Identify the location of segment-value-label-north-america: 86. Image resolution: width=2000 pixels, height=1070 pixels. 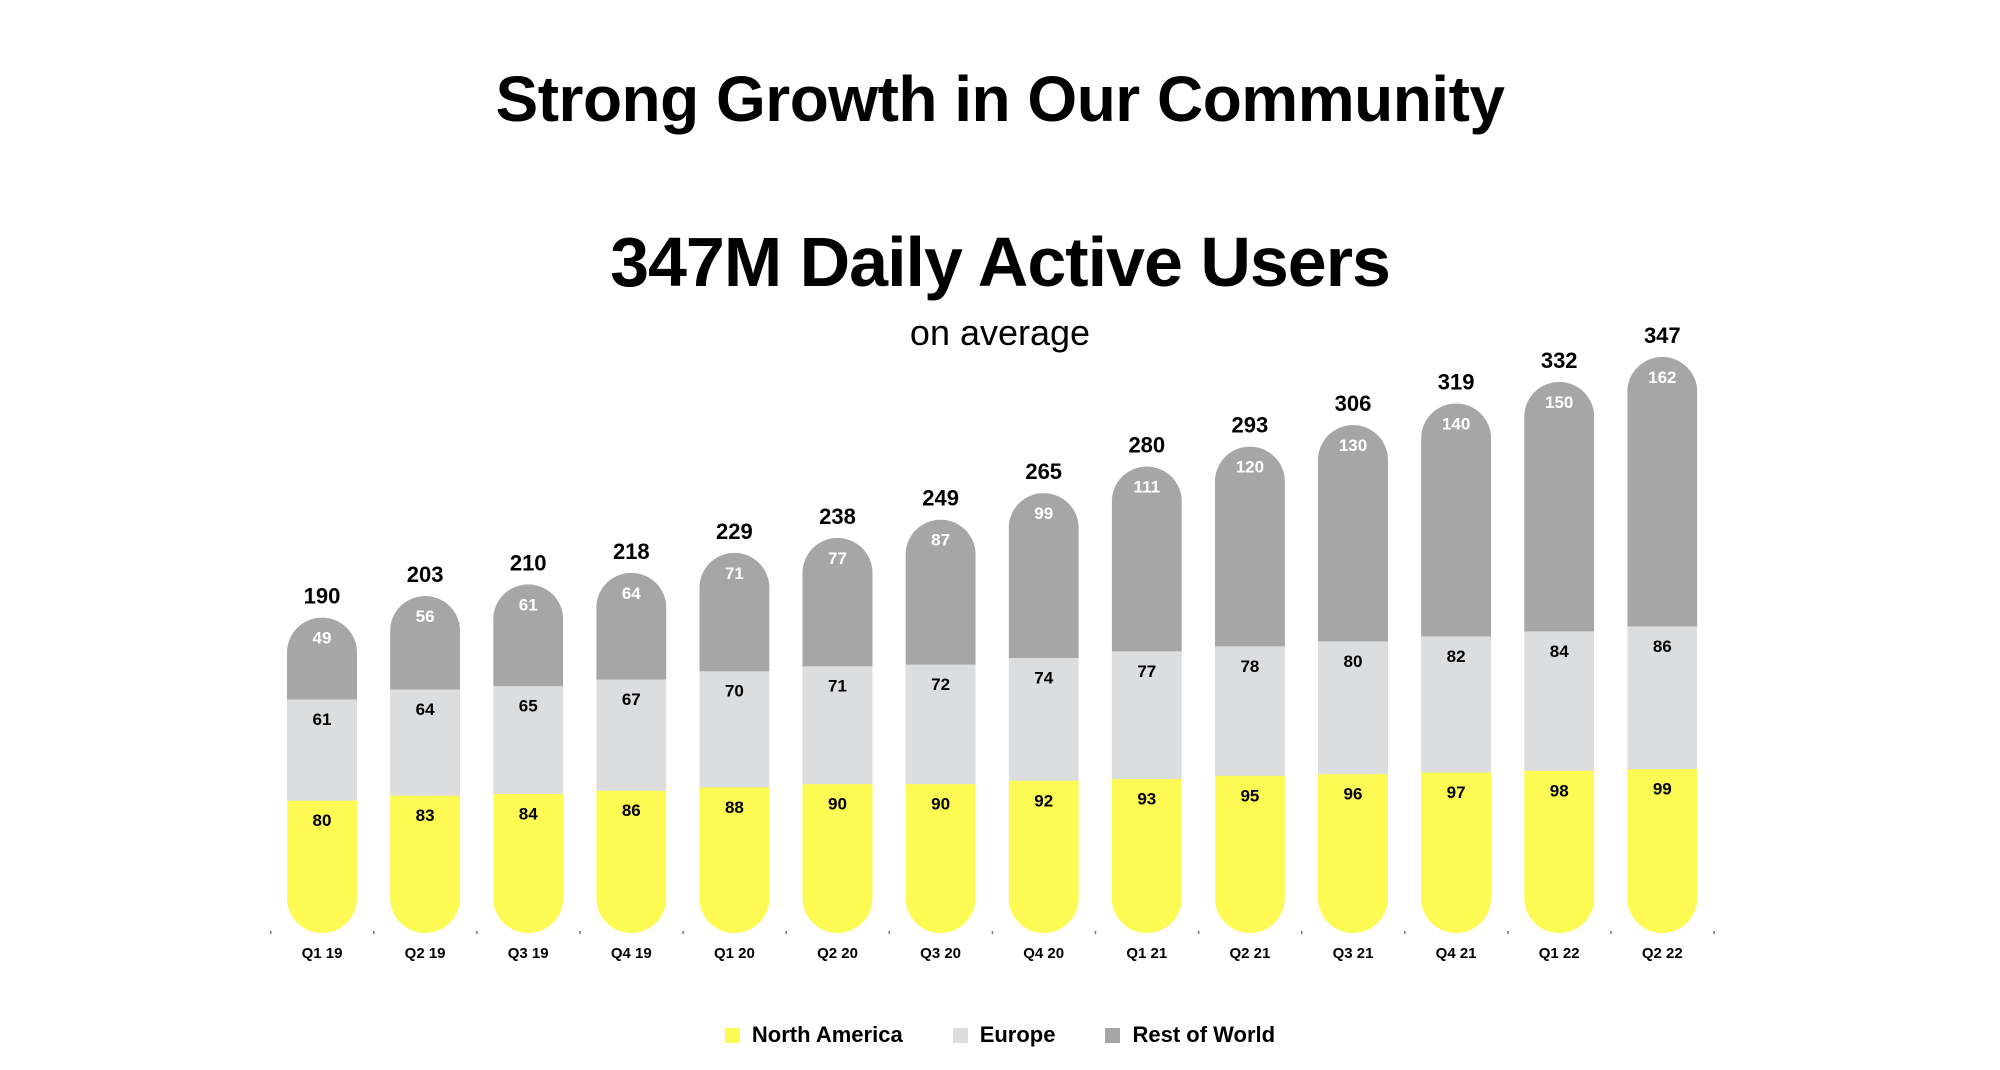
(631, 810).